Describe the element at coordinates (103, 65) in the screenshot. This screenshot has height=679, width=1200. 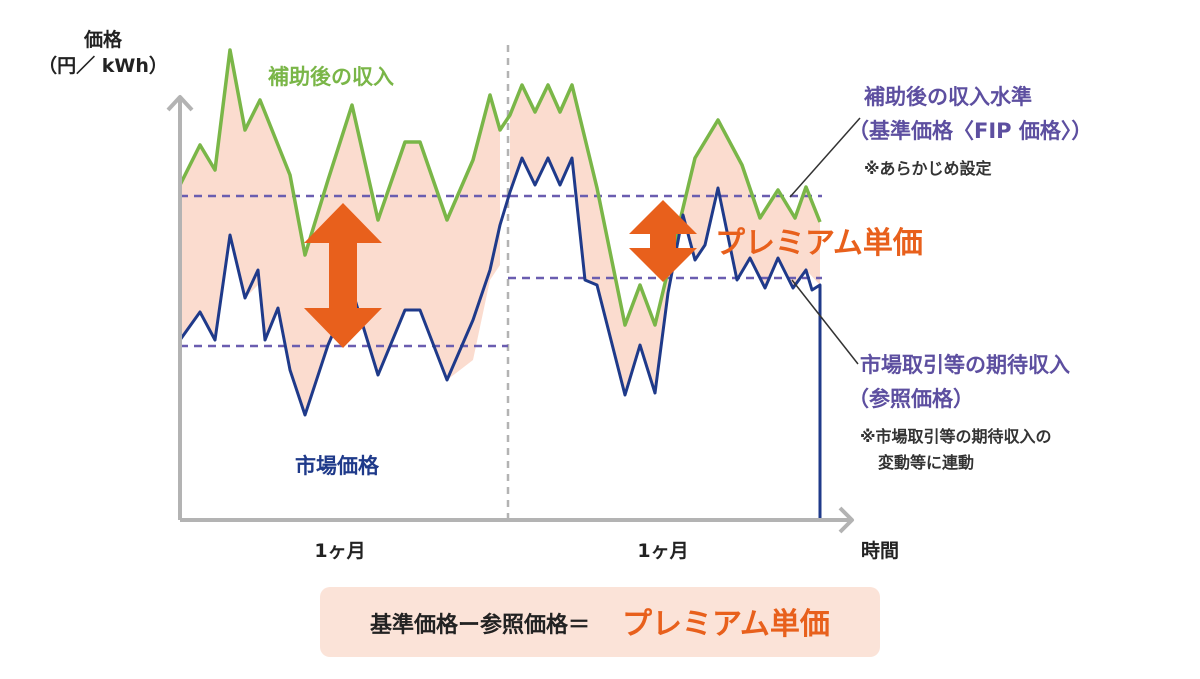
I see `y-axis-title-line2: （円／ kWh）` at that location.